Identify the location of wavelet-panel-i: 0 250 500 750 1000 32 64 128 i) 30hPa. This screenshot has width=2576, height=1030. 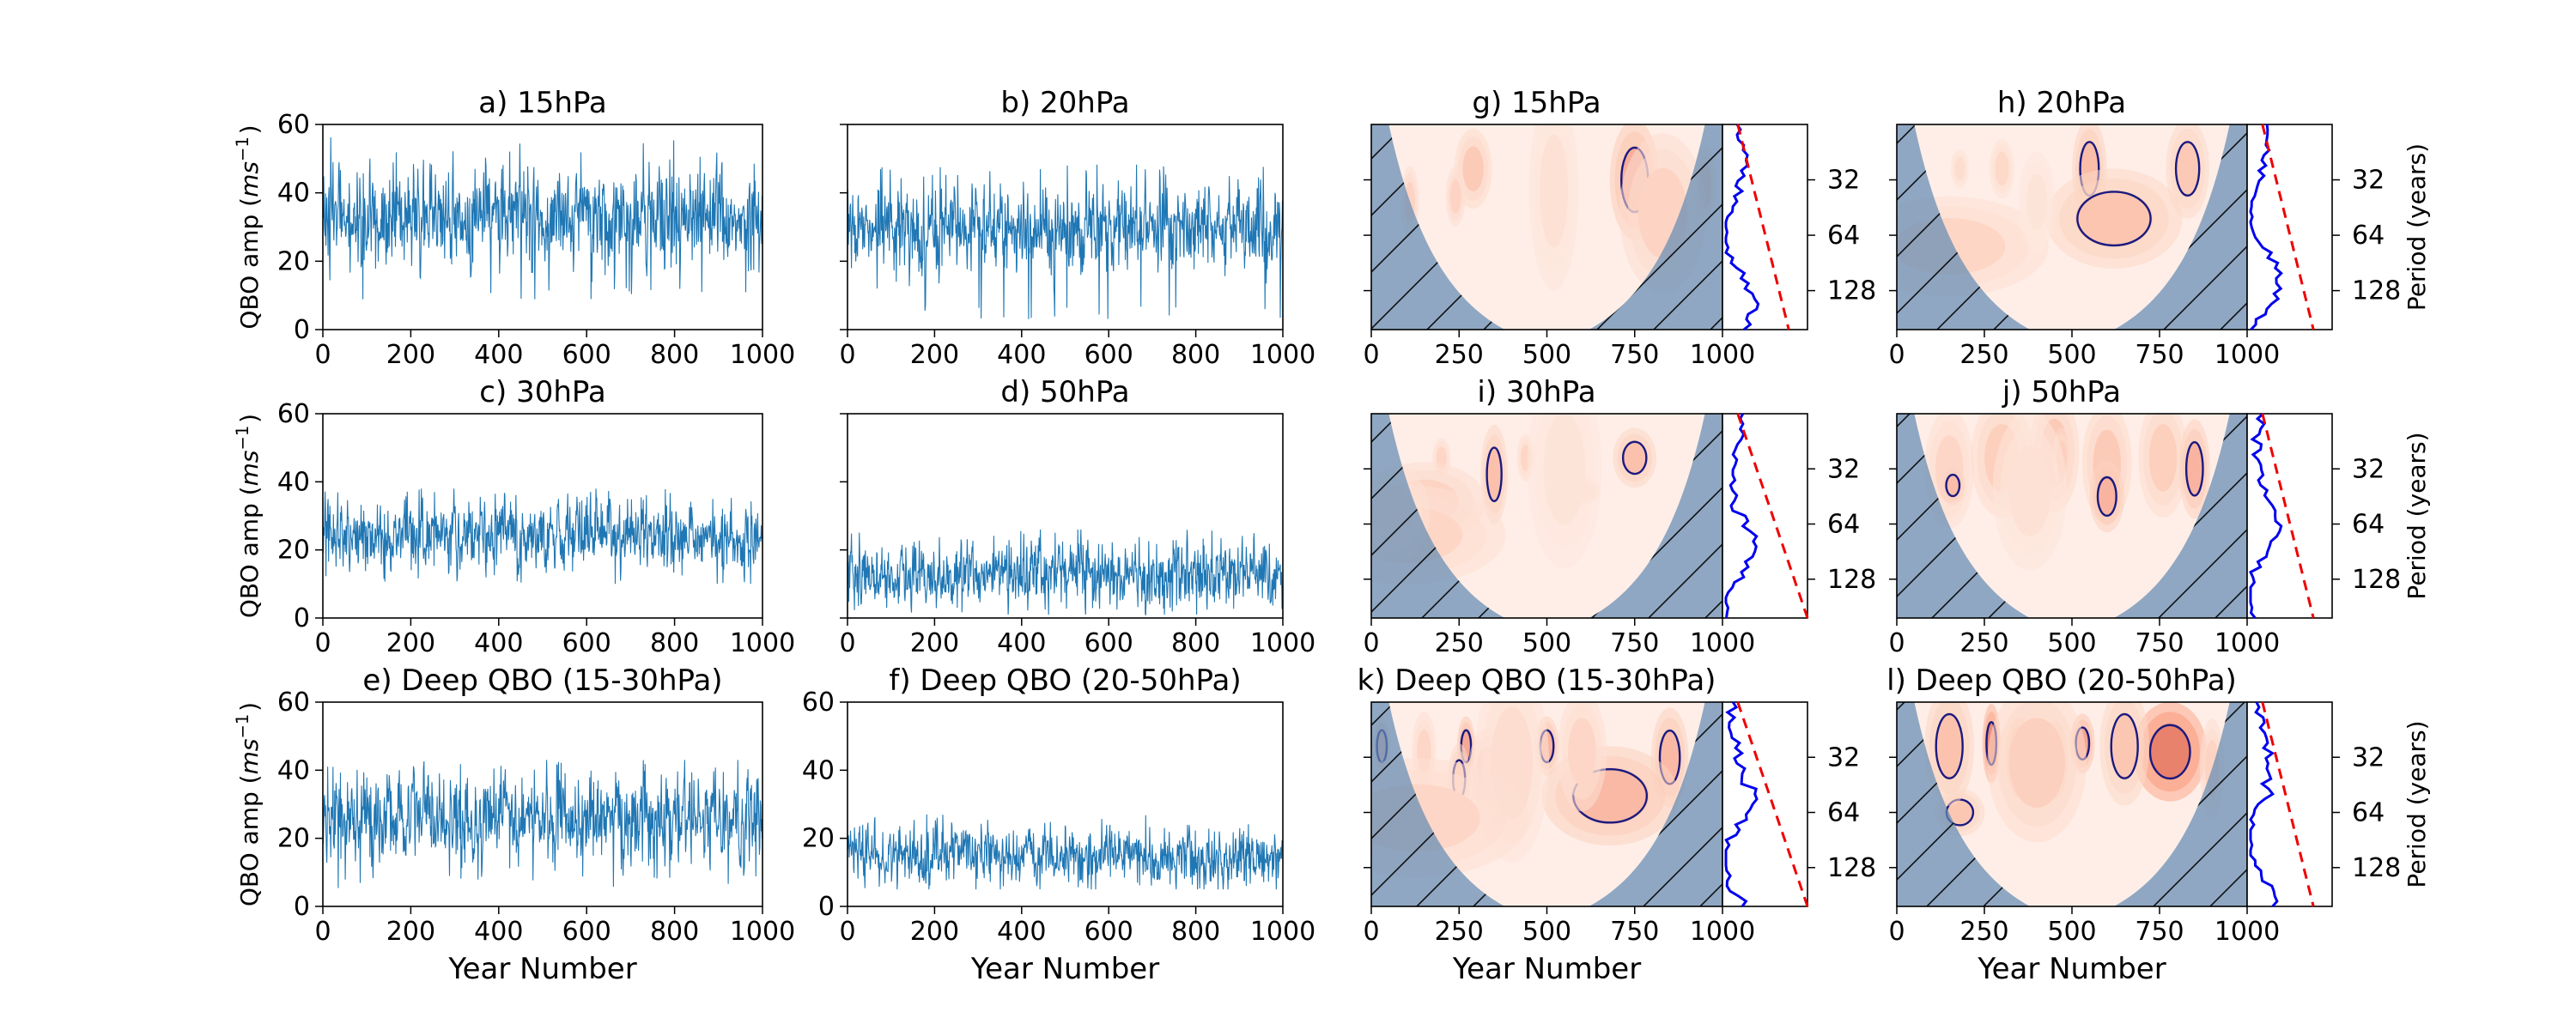
(1620, 516).